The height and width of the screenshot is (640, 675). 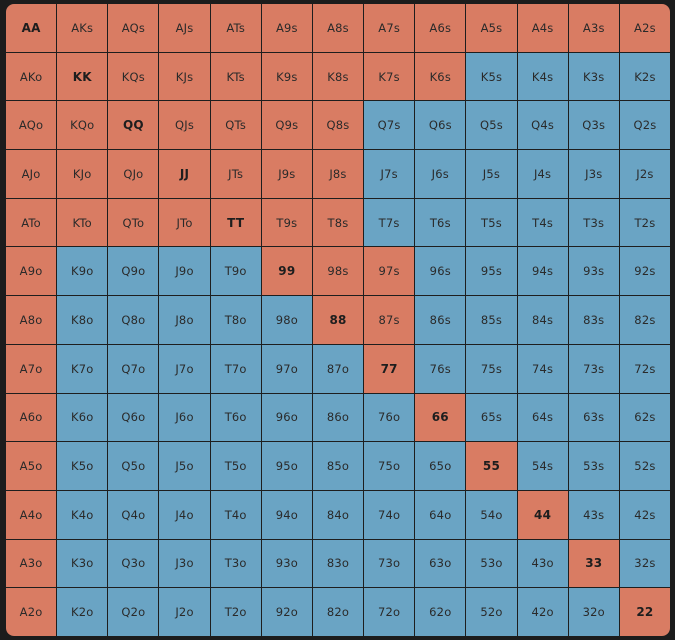 I want to click on hand-cell-tt: TT, so click(x=235, y=222).